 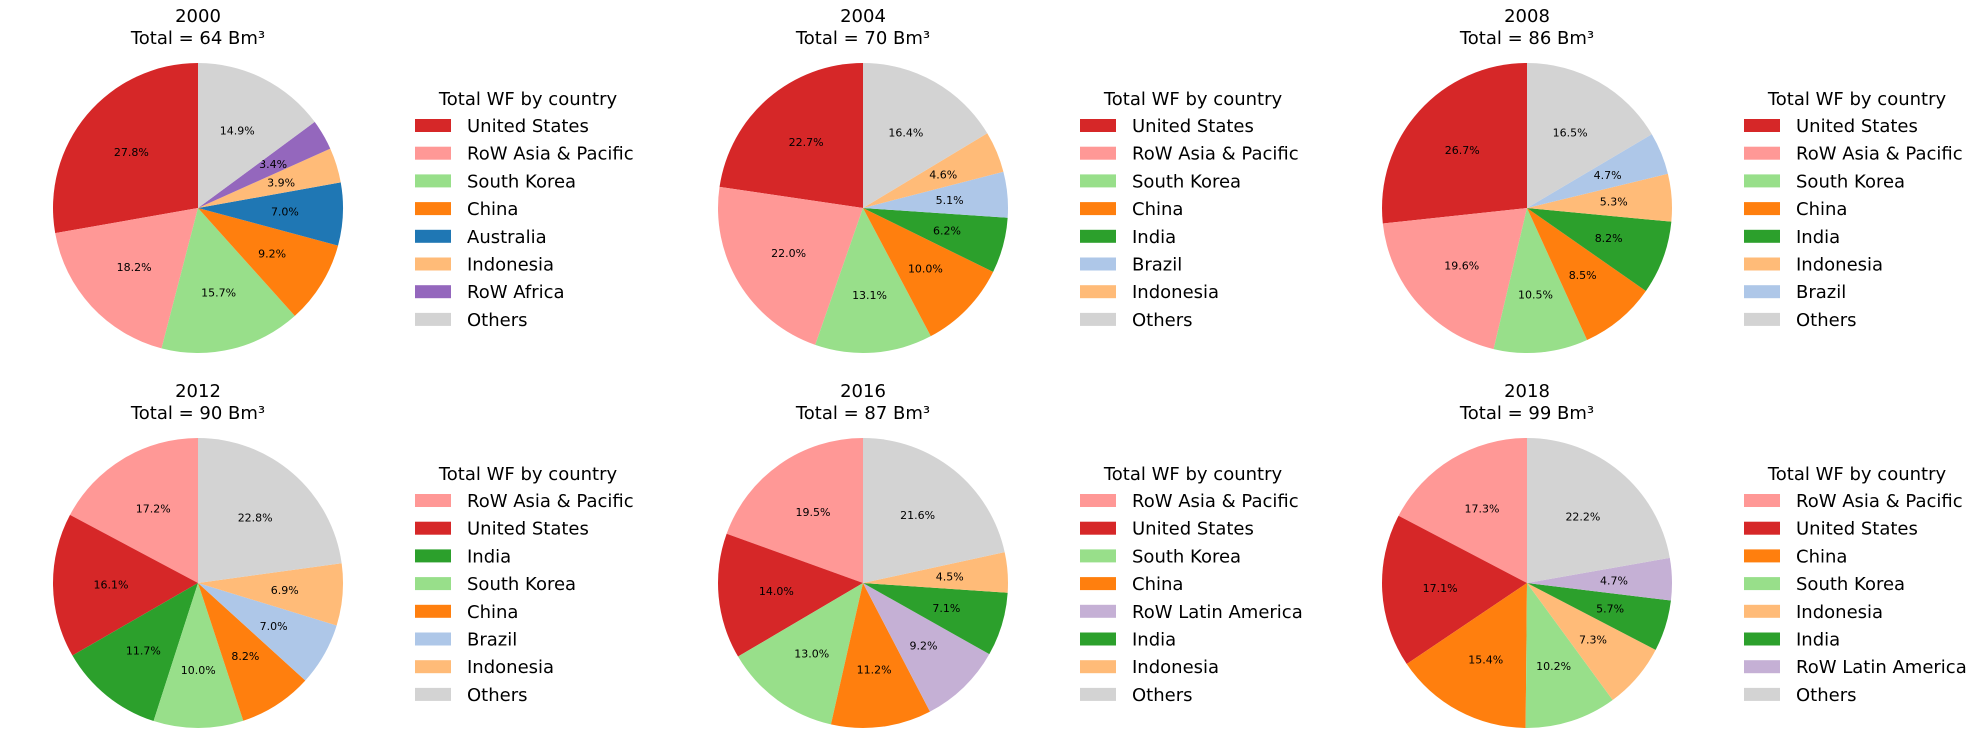 What do you see at coordinates (270, 214) in the screenshot?
I see `pie-slice-australia` at bounding box center [270, 214].